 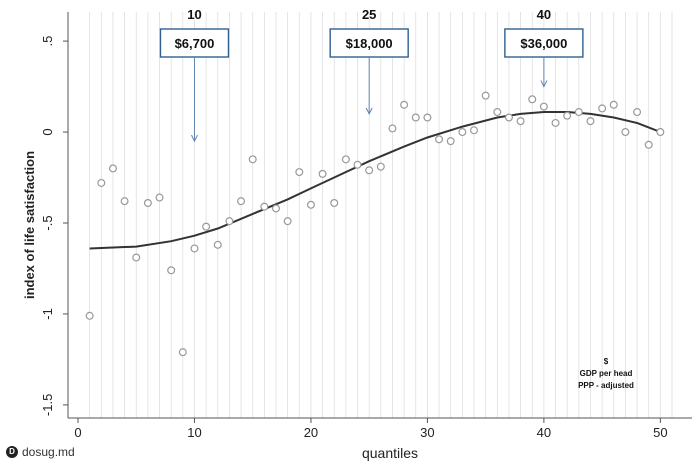 What do you see at coordinates (47, 222) in the screenshot?
I see `y-tick-label: -.5` at bounding box center [47, 222].